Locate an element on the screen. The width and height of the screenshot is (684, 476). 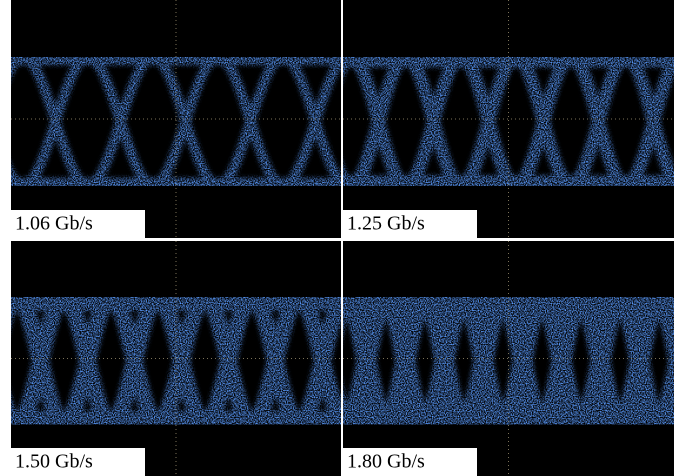
trace-group is located at coordinates (176, 121).